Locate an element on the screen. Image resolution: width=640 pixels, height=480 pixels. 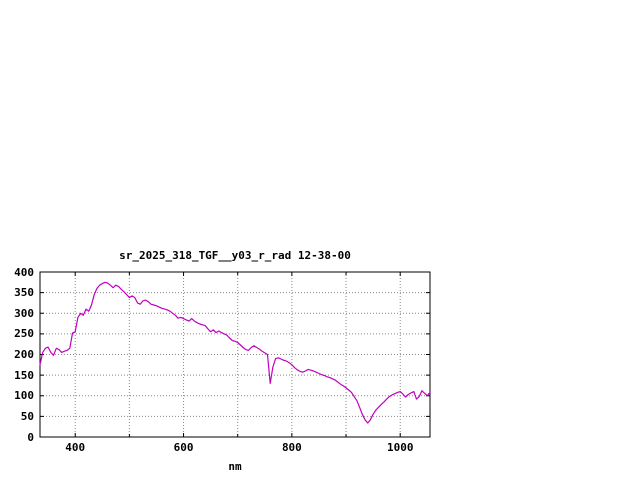
x-axis-tick-label: 400 is located at coordinates (75, 447).